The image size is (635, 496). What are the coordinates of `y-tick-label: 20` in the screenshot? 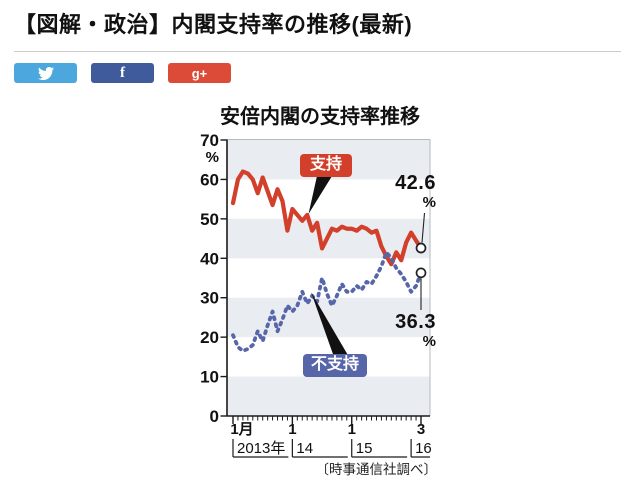 It's located at (209, 337).